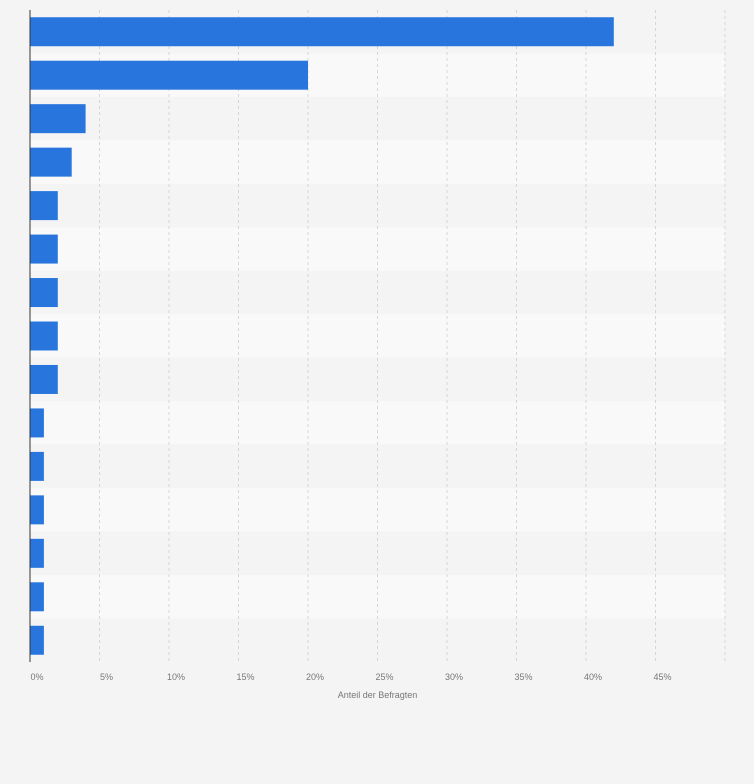 This screenshot has width=754, height=784. What do you see at coordinates (384, 677) in the screenshot?
I see `x-tick-label: 25%` at bounding box center [384, 677].